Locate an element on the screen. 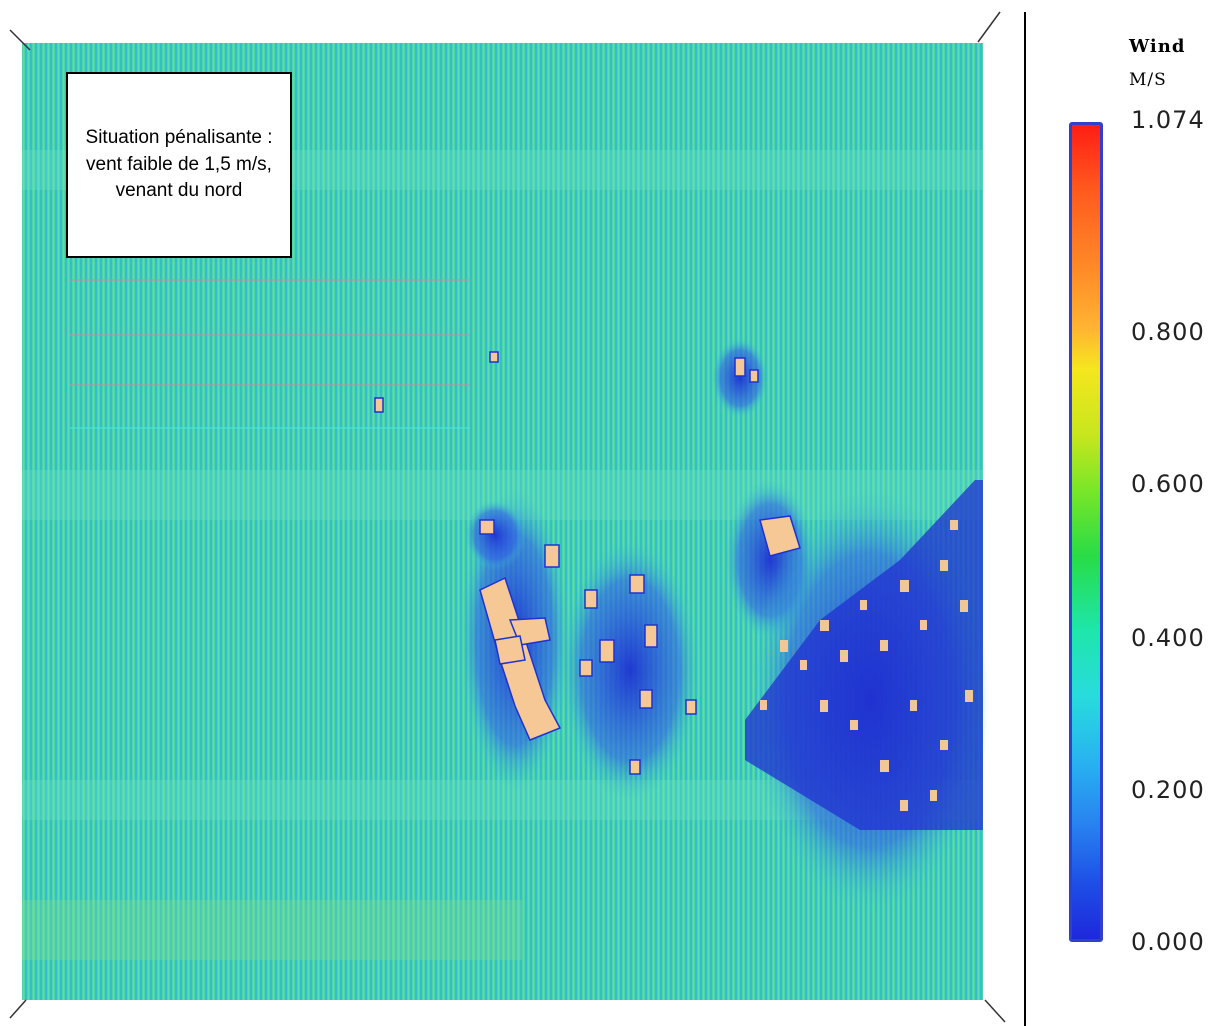 This screenshot has height=1026, width=1226. legend-tick-0400: 0.400 is located at coordinates (1168, 638).